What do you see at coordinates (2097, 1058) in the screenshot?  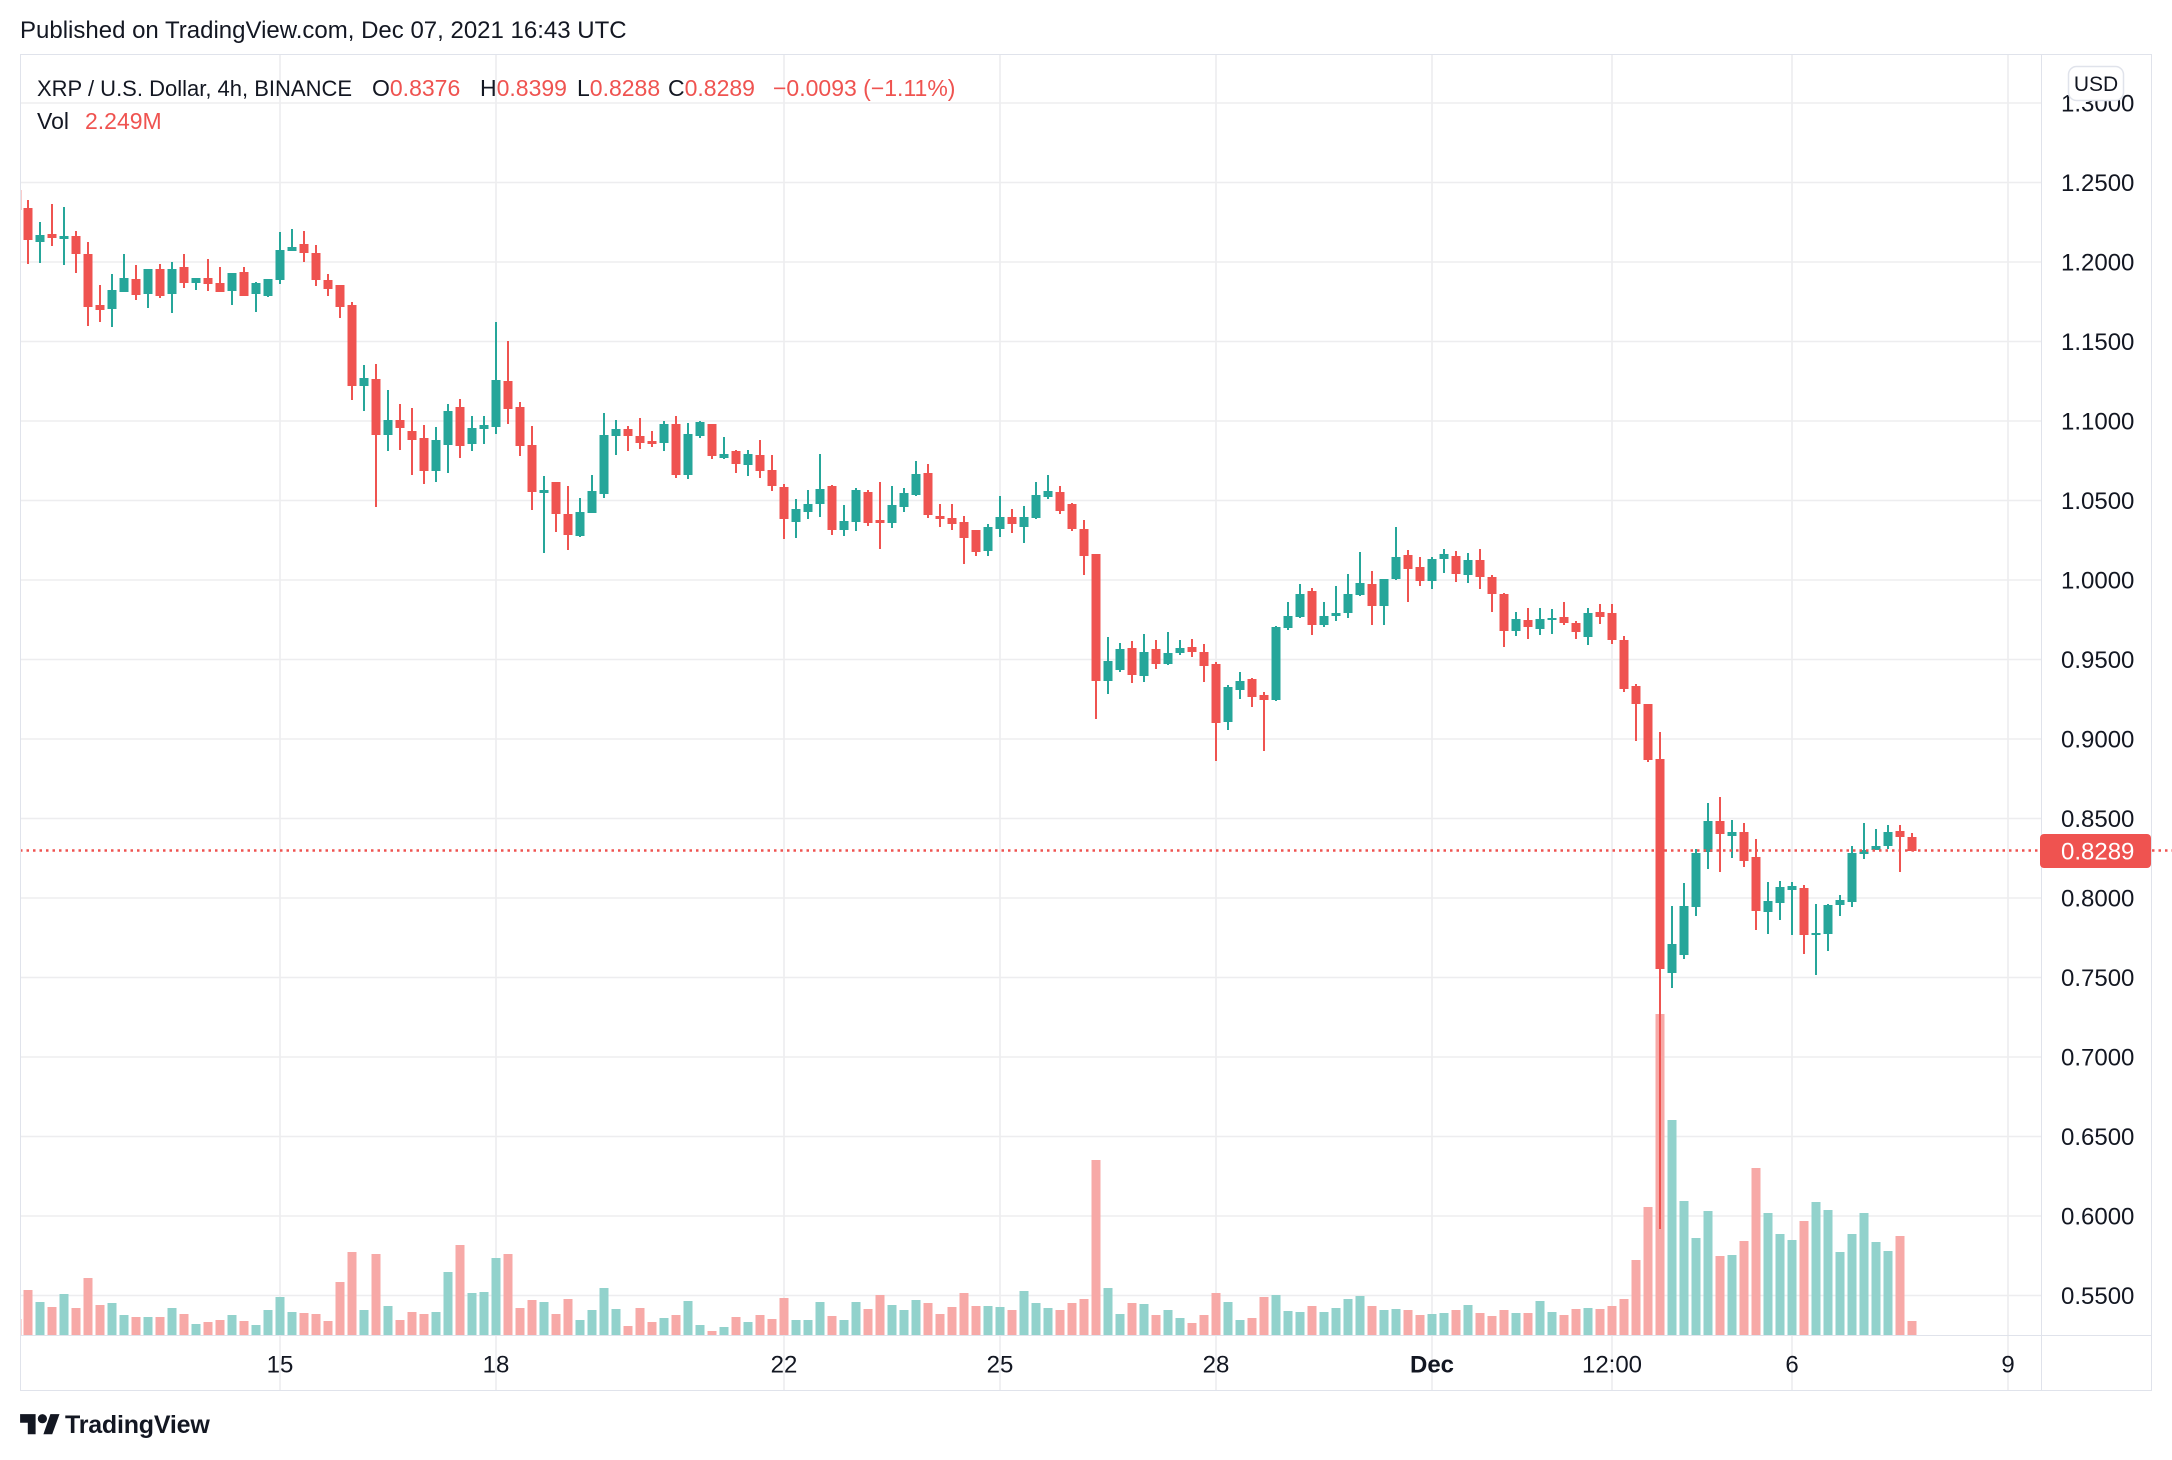 I see `svg-text: 0.7000` at bounding box center [2097, 1058].